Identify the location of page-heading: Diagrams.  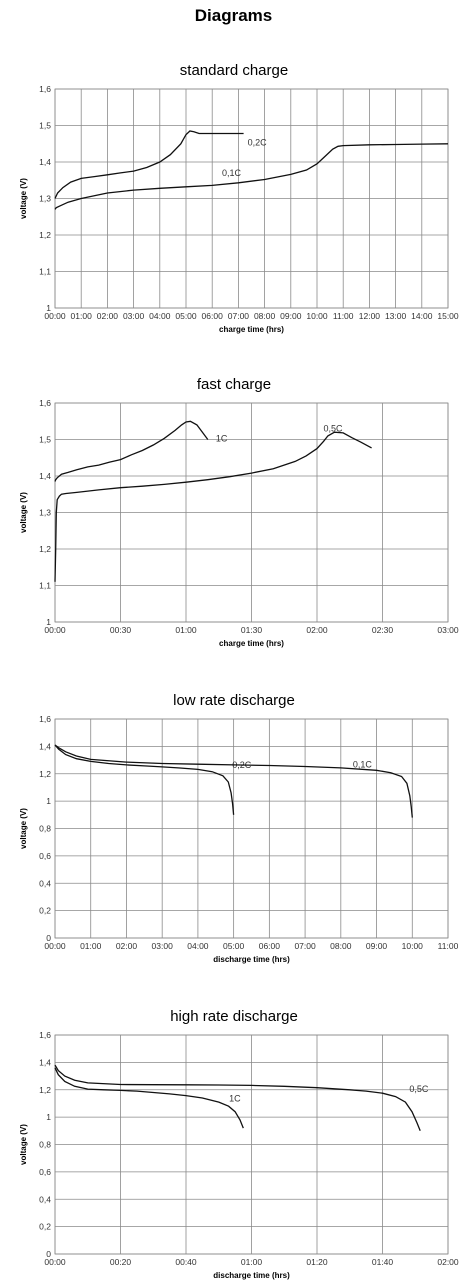
(233, 15).